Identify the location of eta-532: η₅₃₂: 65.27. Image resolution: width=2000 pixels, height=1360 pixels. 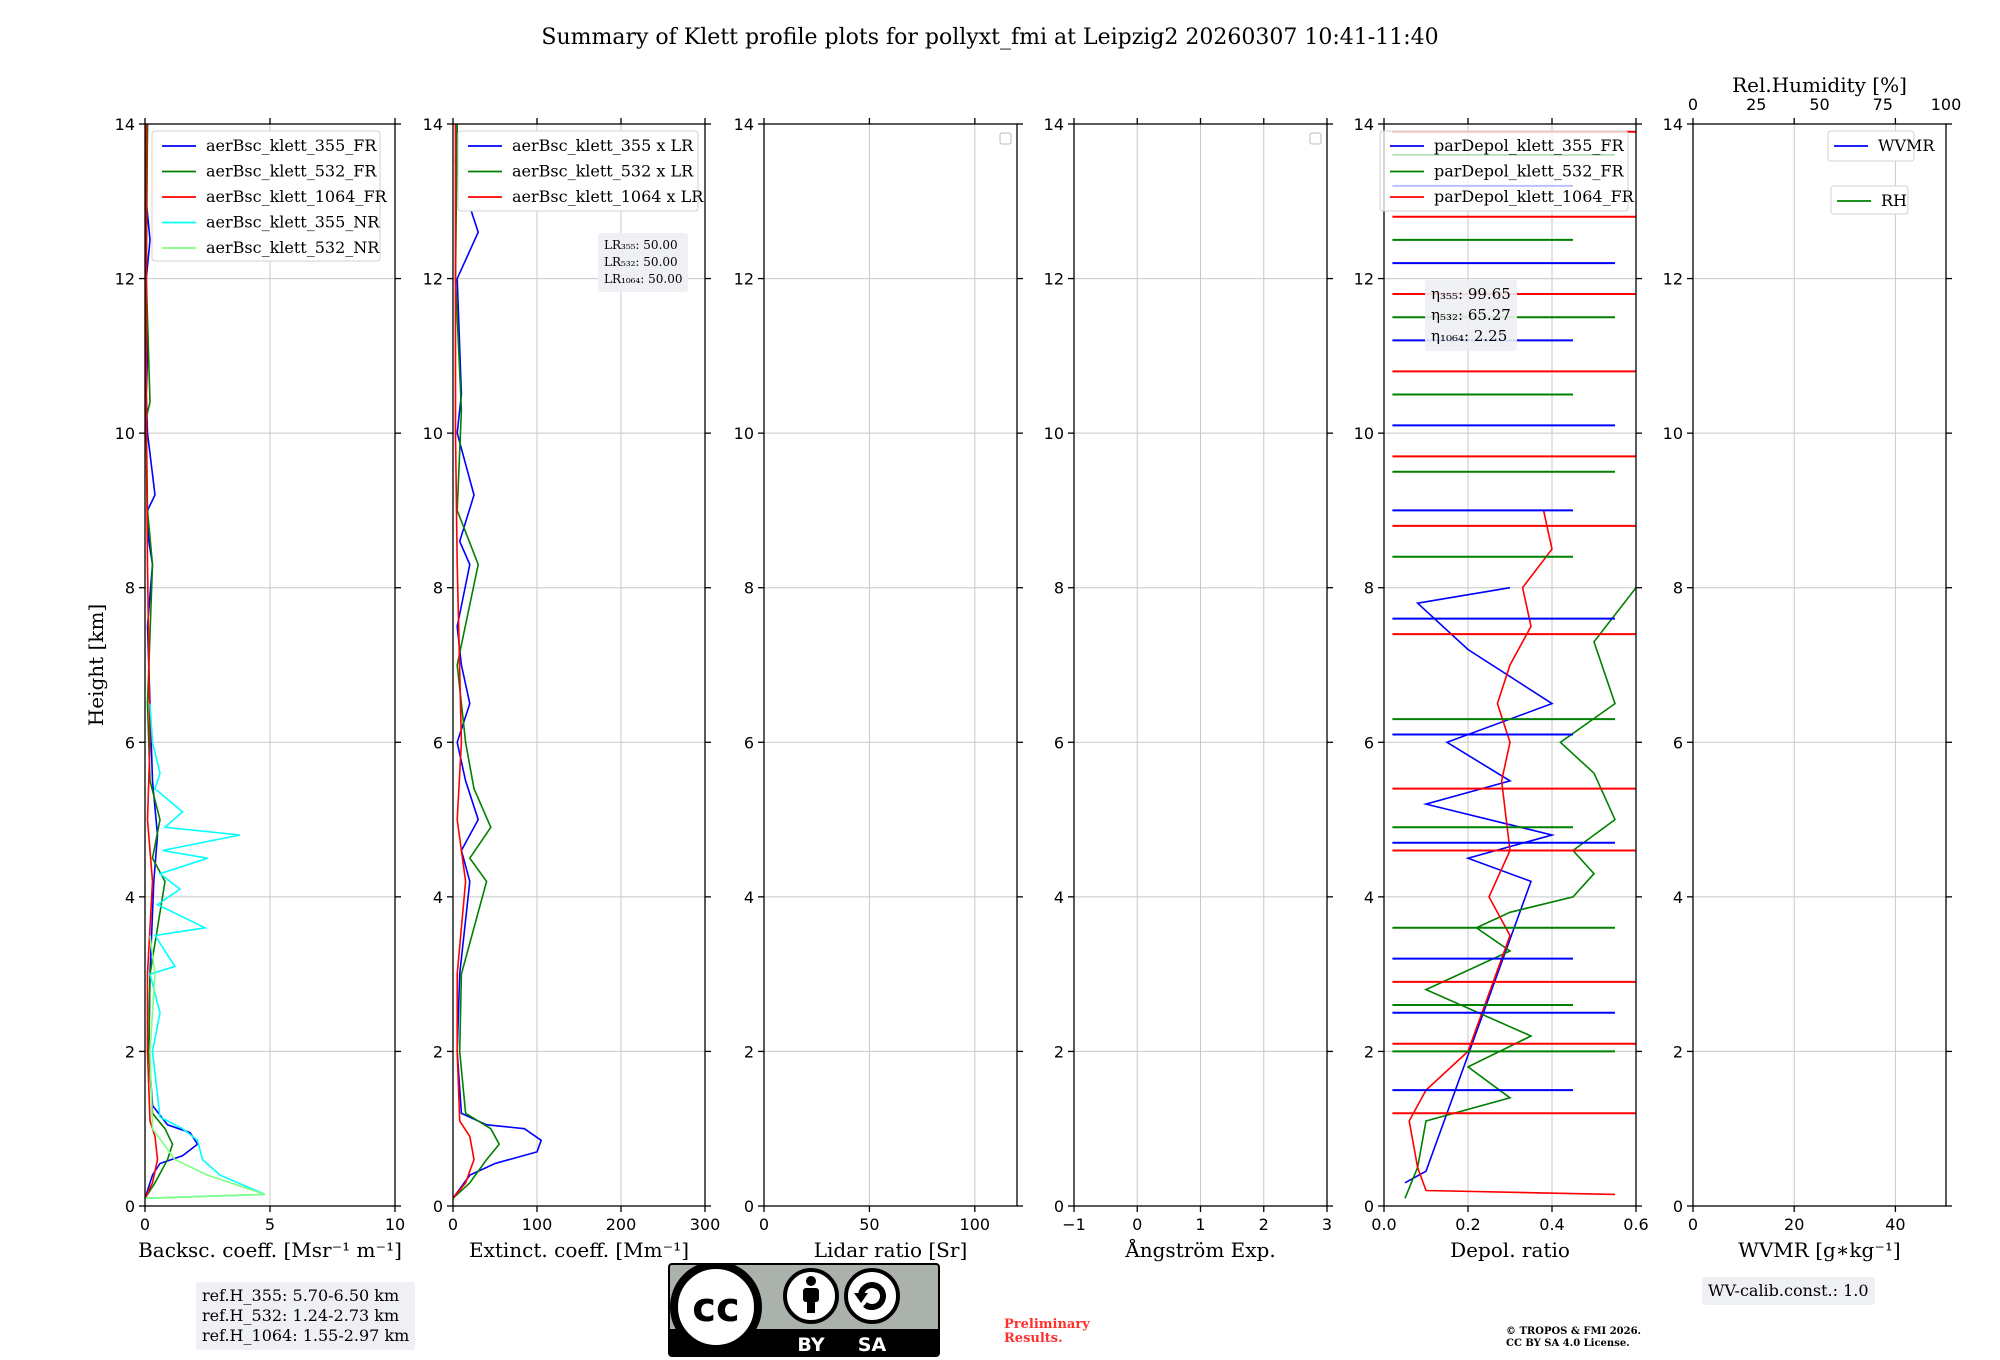
(1471, 315).